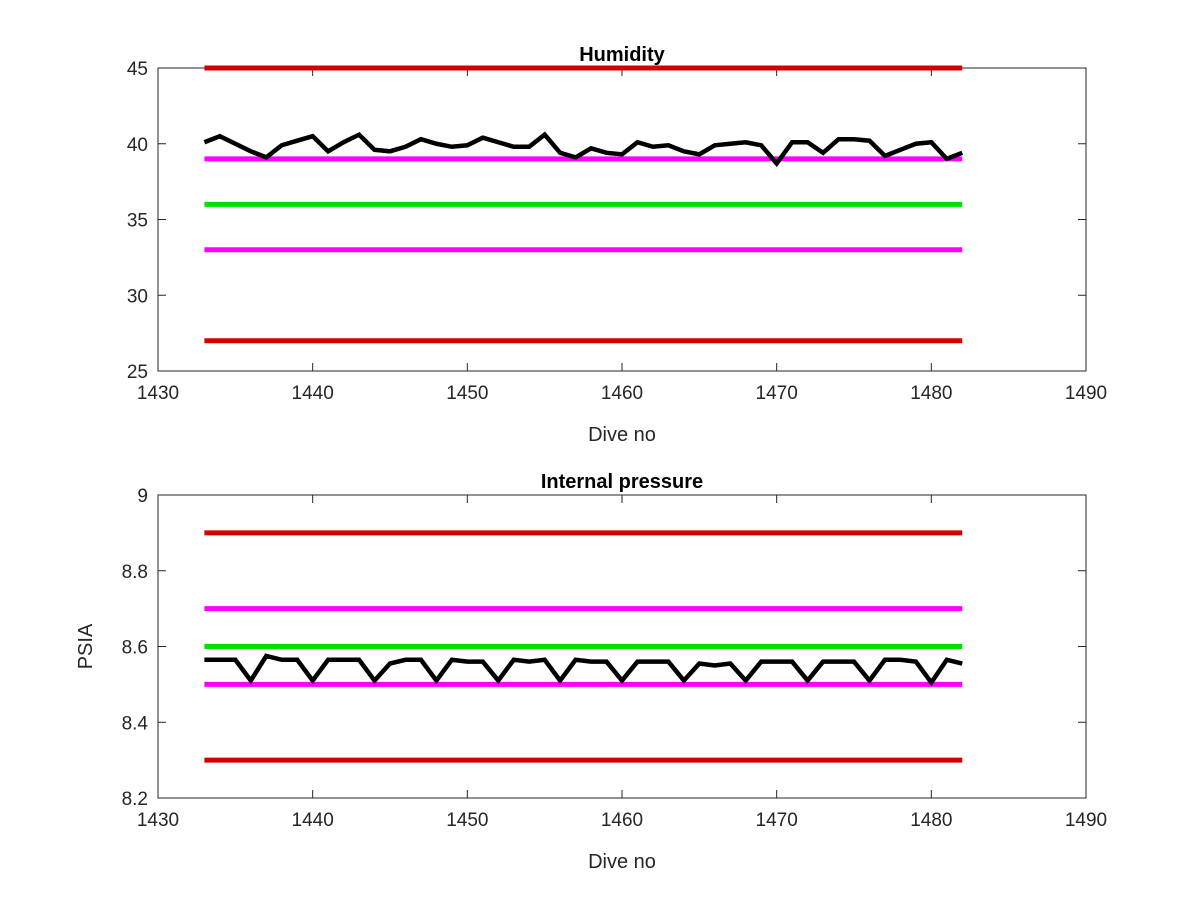  Describe the element at coordinates (142, 496) in the screenshot. I see `y-tick-label: 9` at that location.